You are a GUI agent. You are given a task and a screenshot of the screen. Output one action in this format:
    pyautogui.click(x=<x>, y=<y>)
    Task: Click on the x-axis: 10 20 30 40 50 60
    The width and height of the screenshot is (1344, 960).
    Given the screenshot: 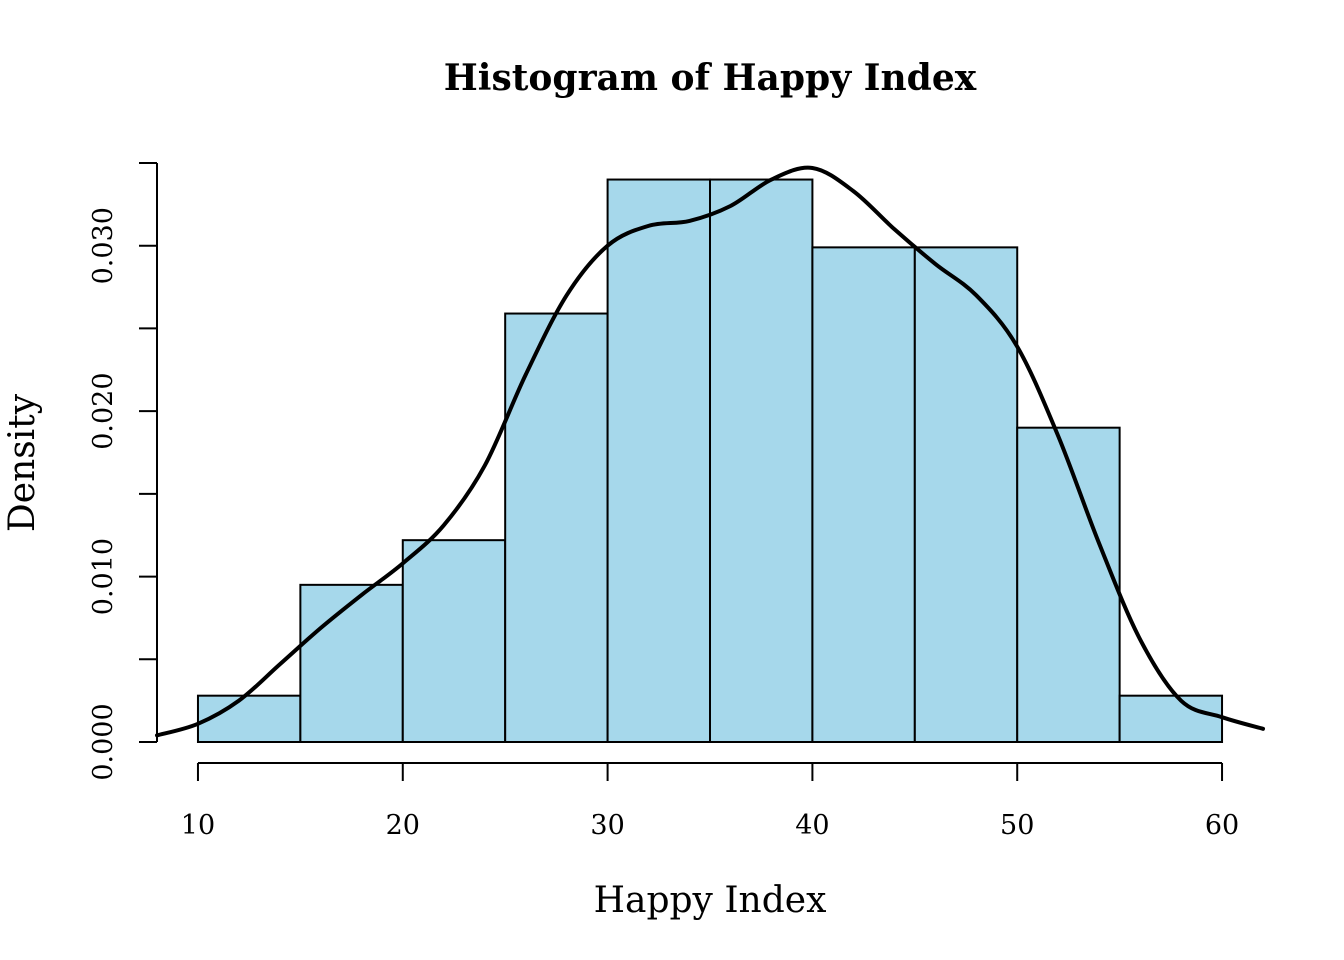 What is the action you would take?
    pyautogui.click(x=710, y=801)
    